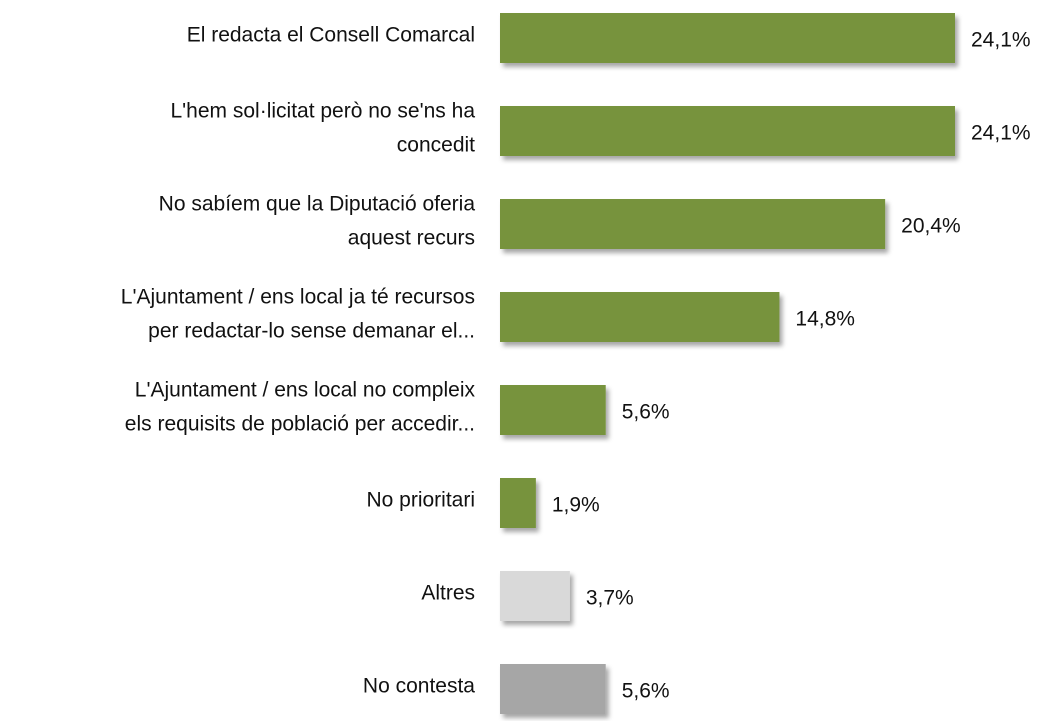  I want to click on category-label: L'hem sol·licitat però no se'ns ha, so click(322, 111).